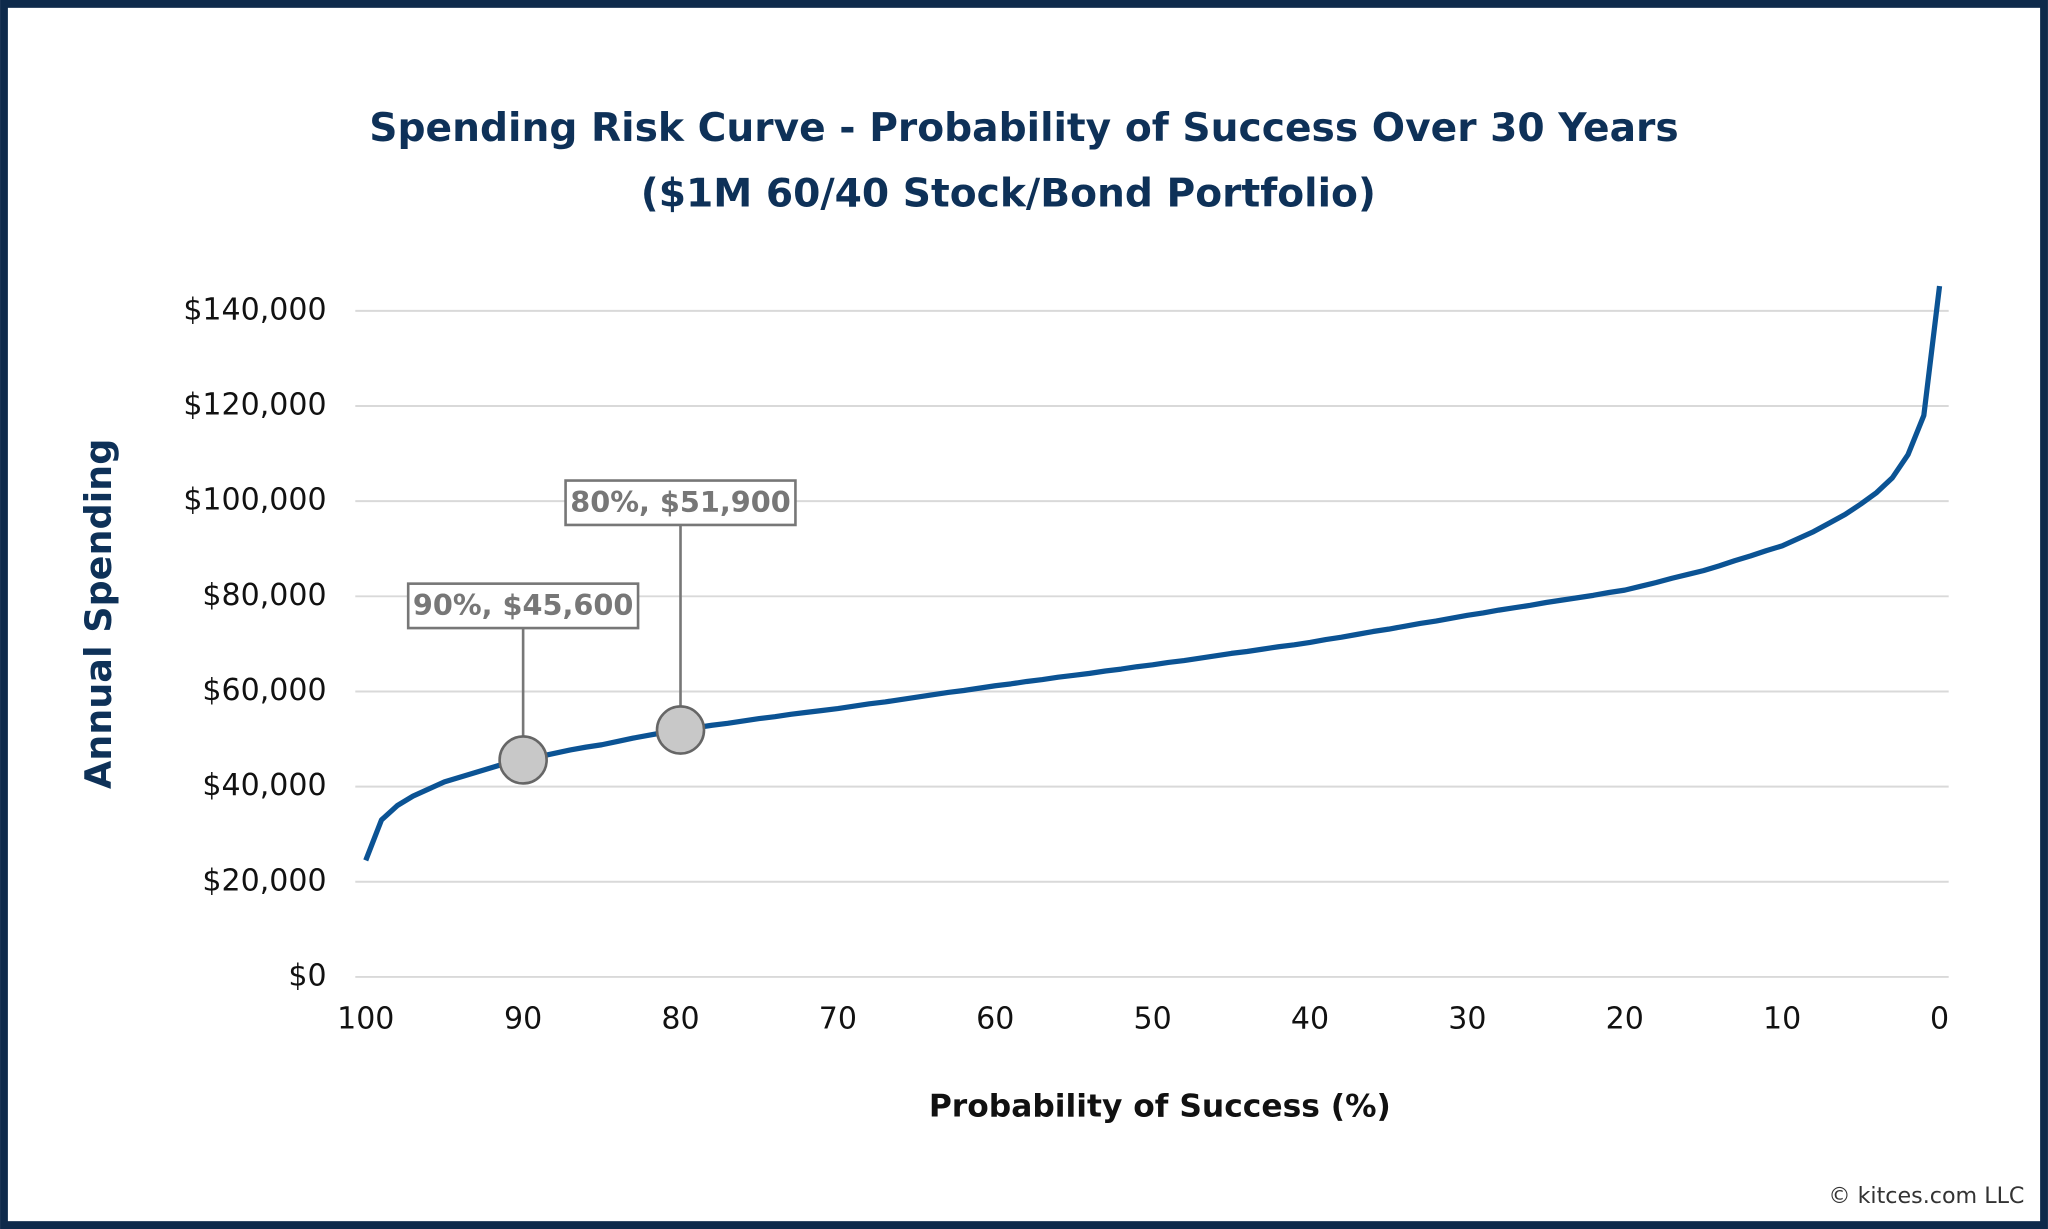 This screenshot has width=2048, height=1229. What do you see at coordinates (1926, 1196) in the screenshot?
I see `footer: © kitces.com LLC` at bounding box center [1926, 1196].